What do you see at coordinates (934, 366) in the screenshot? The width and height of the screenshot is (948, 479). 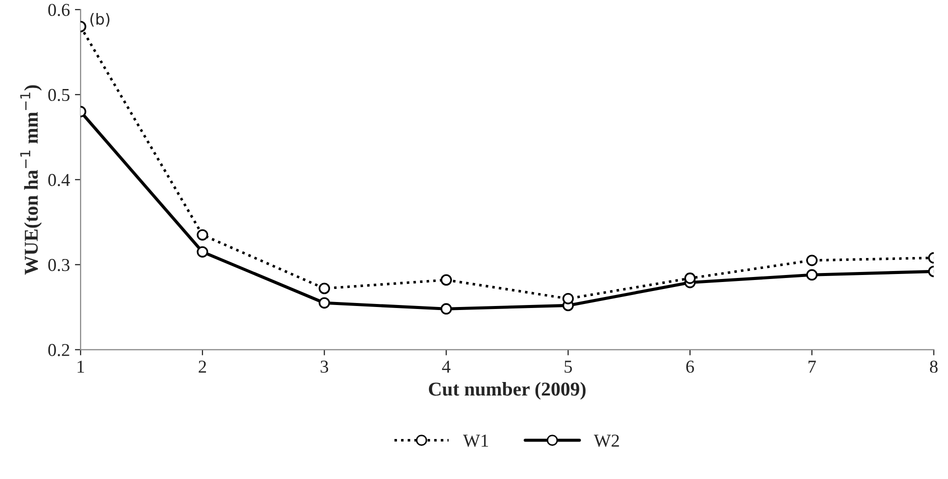 I see `x-tick-label: 8` at bounding box center [934, 366].